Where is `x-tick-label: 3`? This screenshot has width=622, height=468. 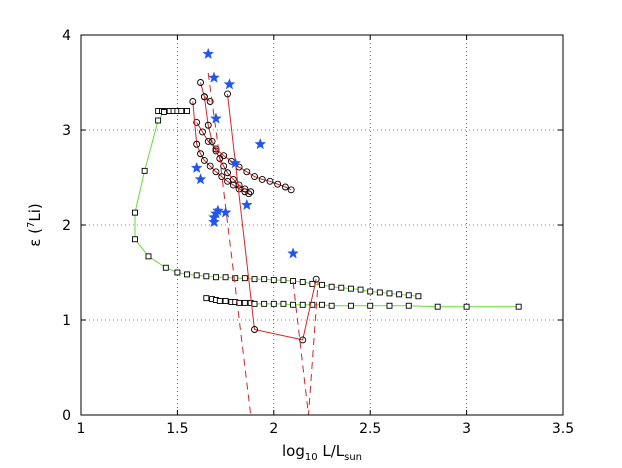
x-tick-label: 3 is located at coordinates (466, 429).